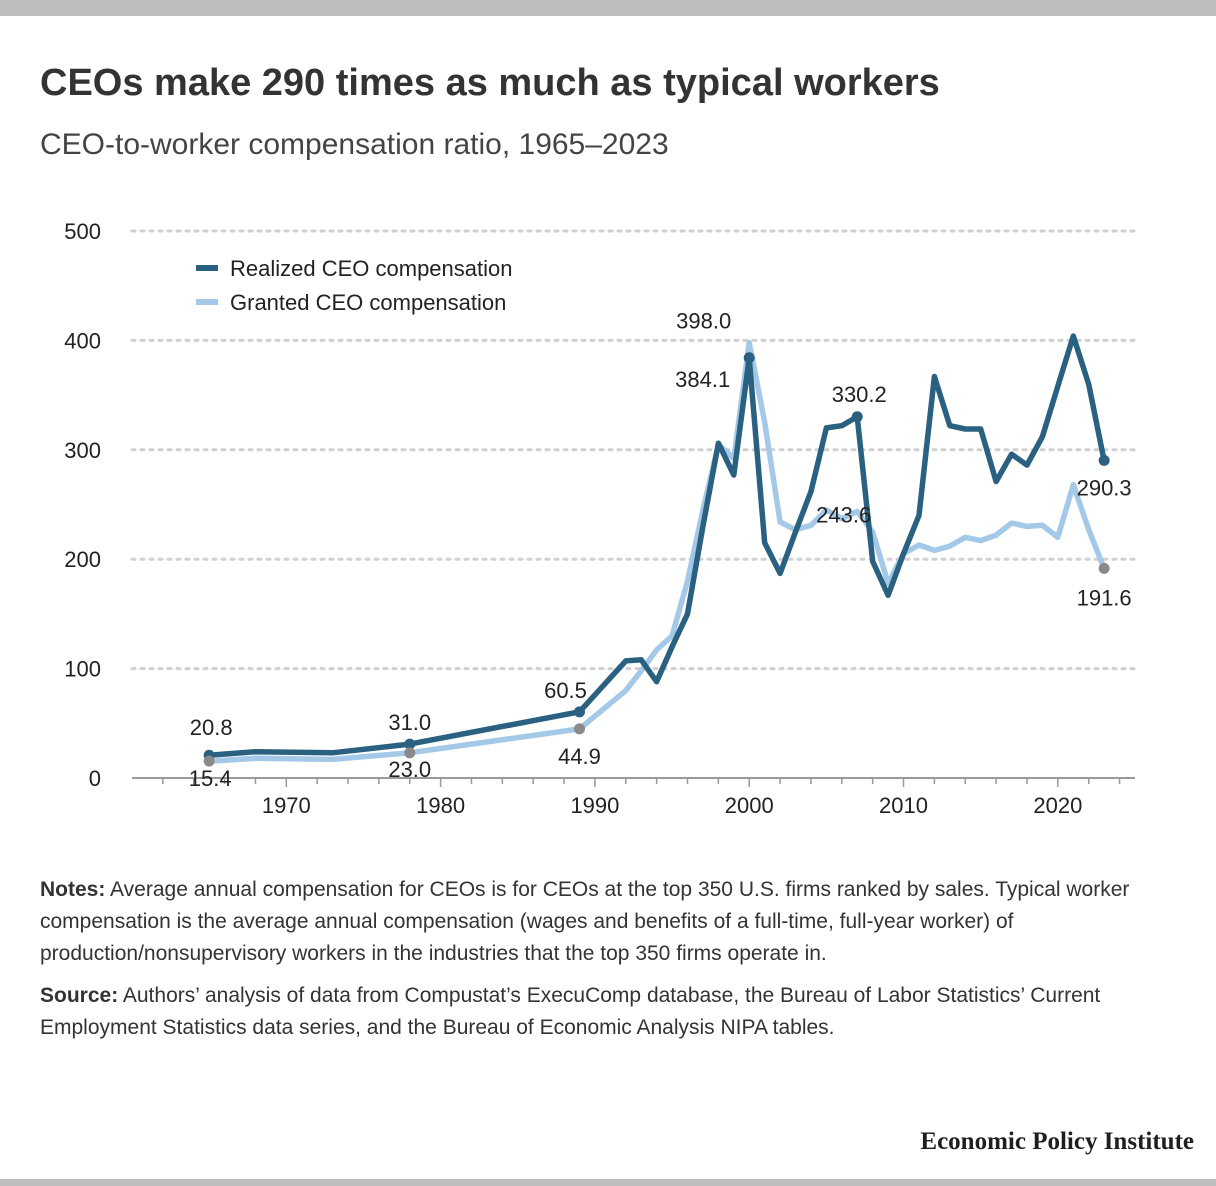 This screenshot has height=1186, width=1216. Describe the element at coordinates (95, 778) in the screenshot. I see `y-tick-label: 0` at that location.